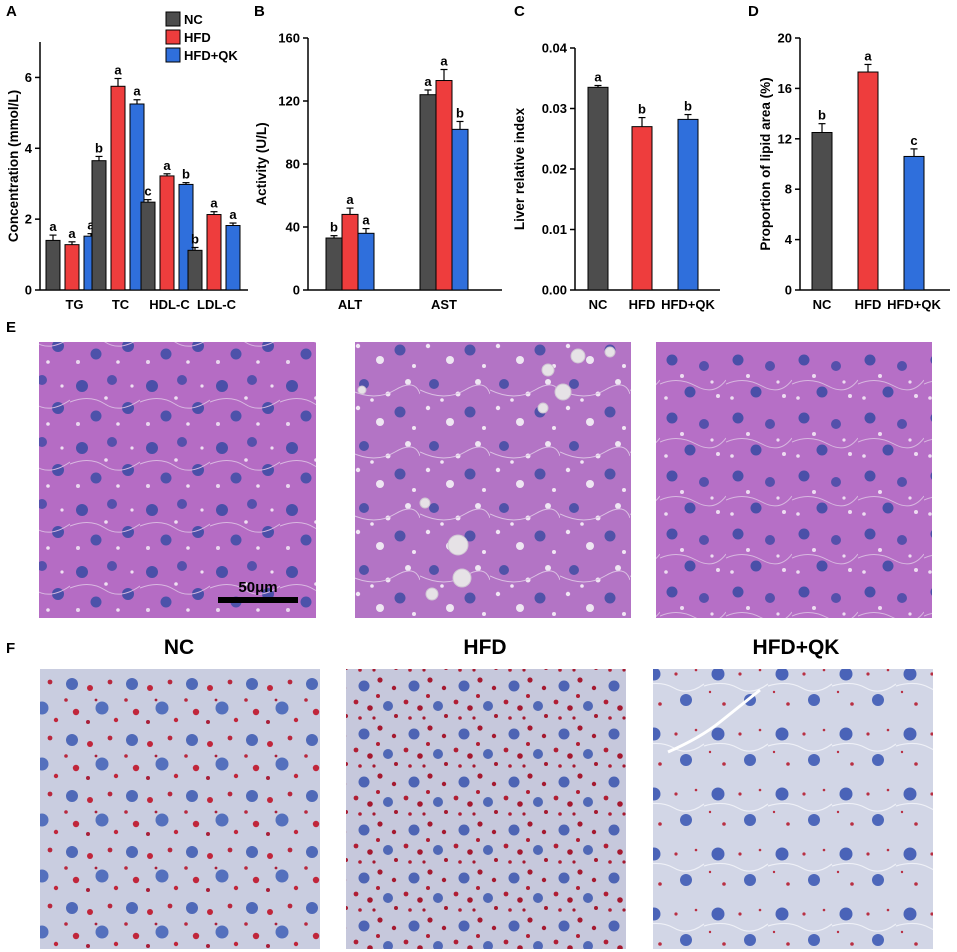  I want to click on legend: NC HFD HFD+QK, so click(201, 37).